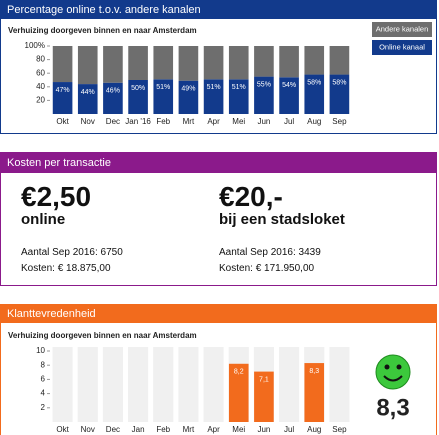 The height and width of the screenshot is (435, 439). I want to click on value-label: 7,1, so click(264, 379).